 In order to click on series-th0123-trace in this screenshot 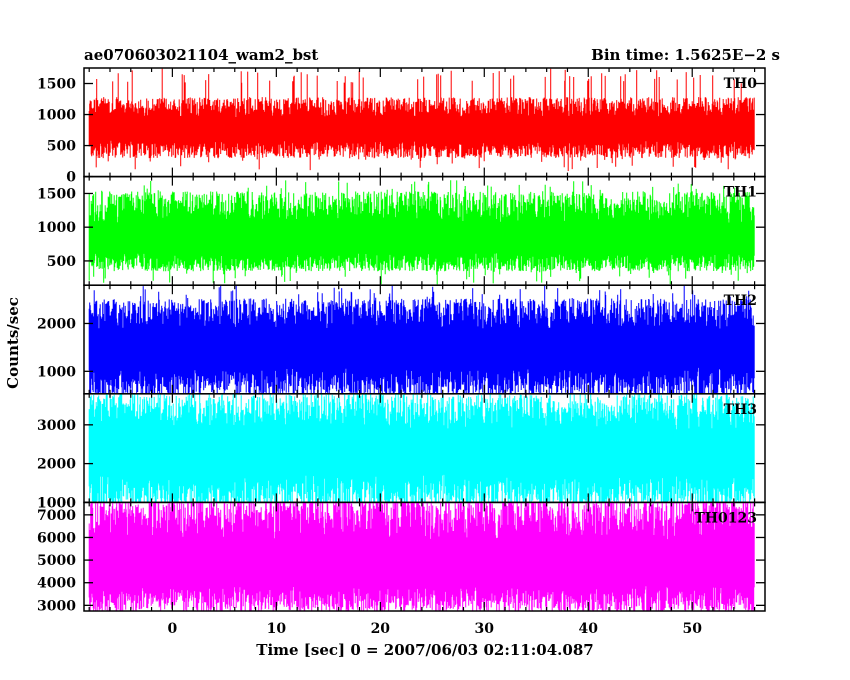, I will do `click(421, 556)`.